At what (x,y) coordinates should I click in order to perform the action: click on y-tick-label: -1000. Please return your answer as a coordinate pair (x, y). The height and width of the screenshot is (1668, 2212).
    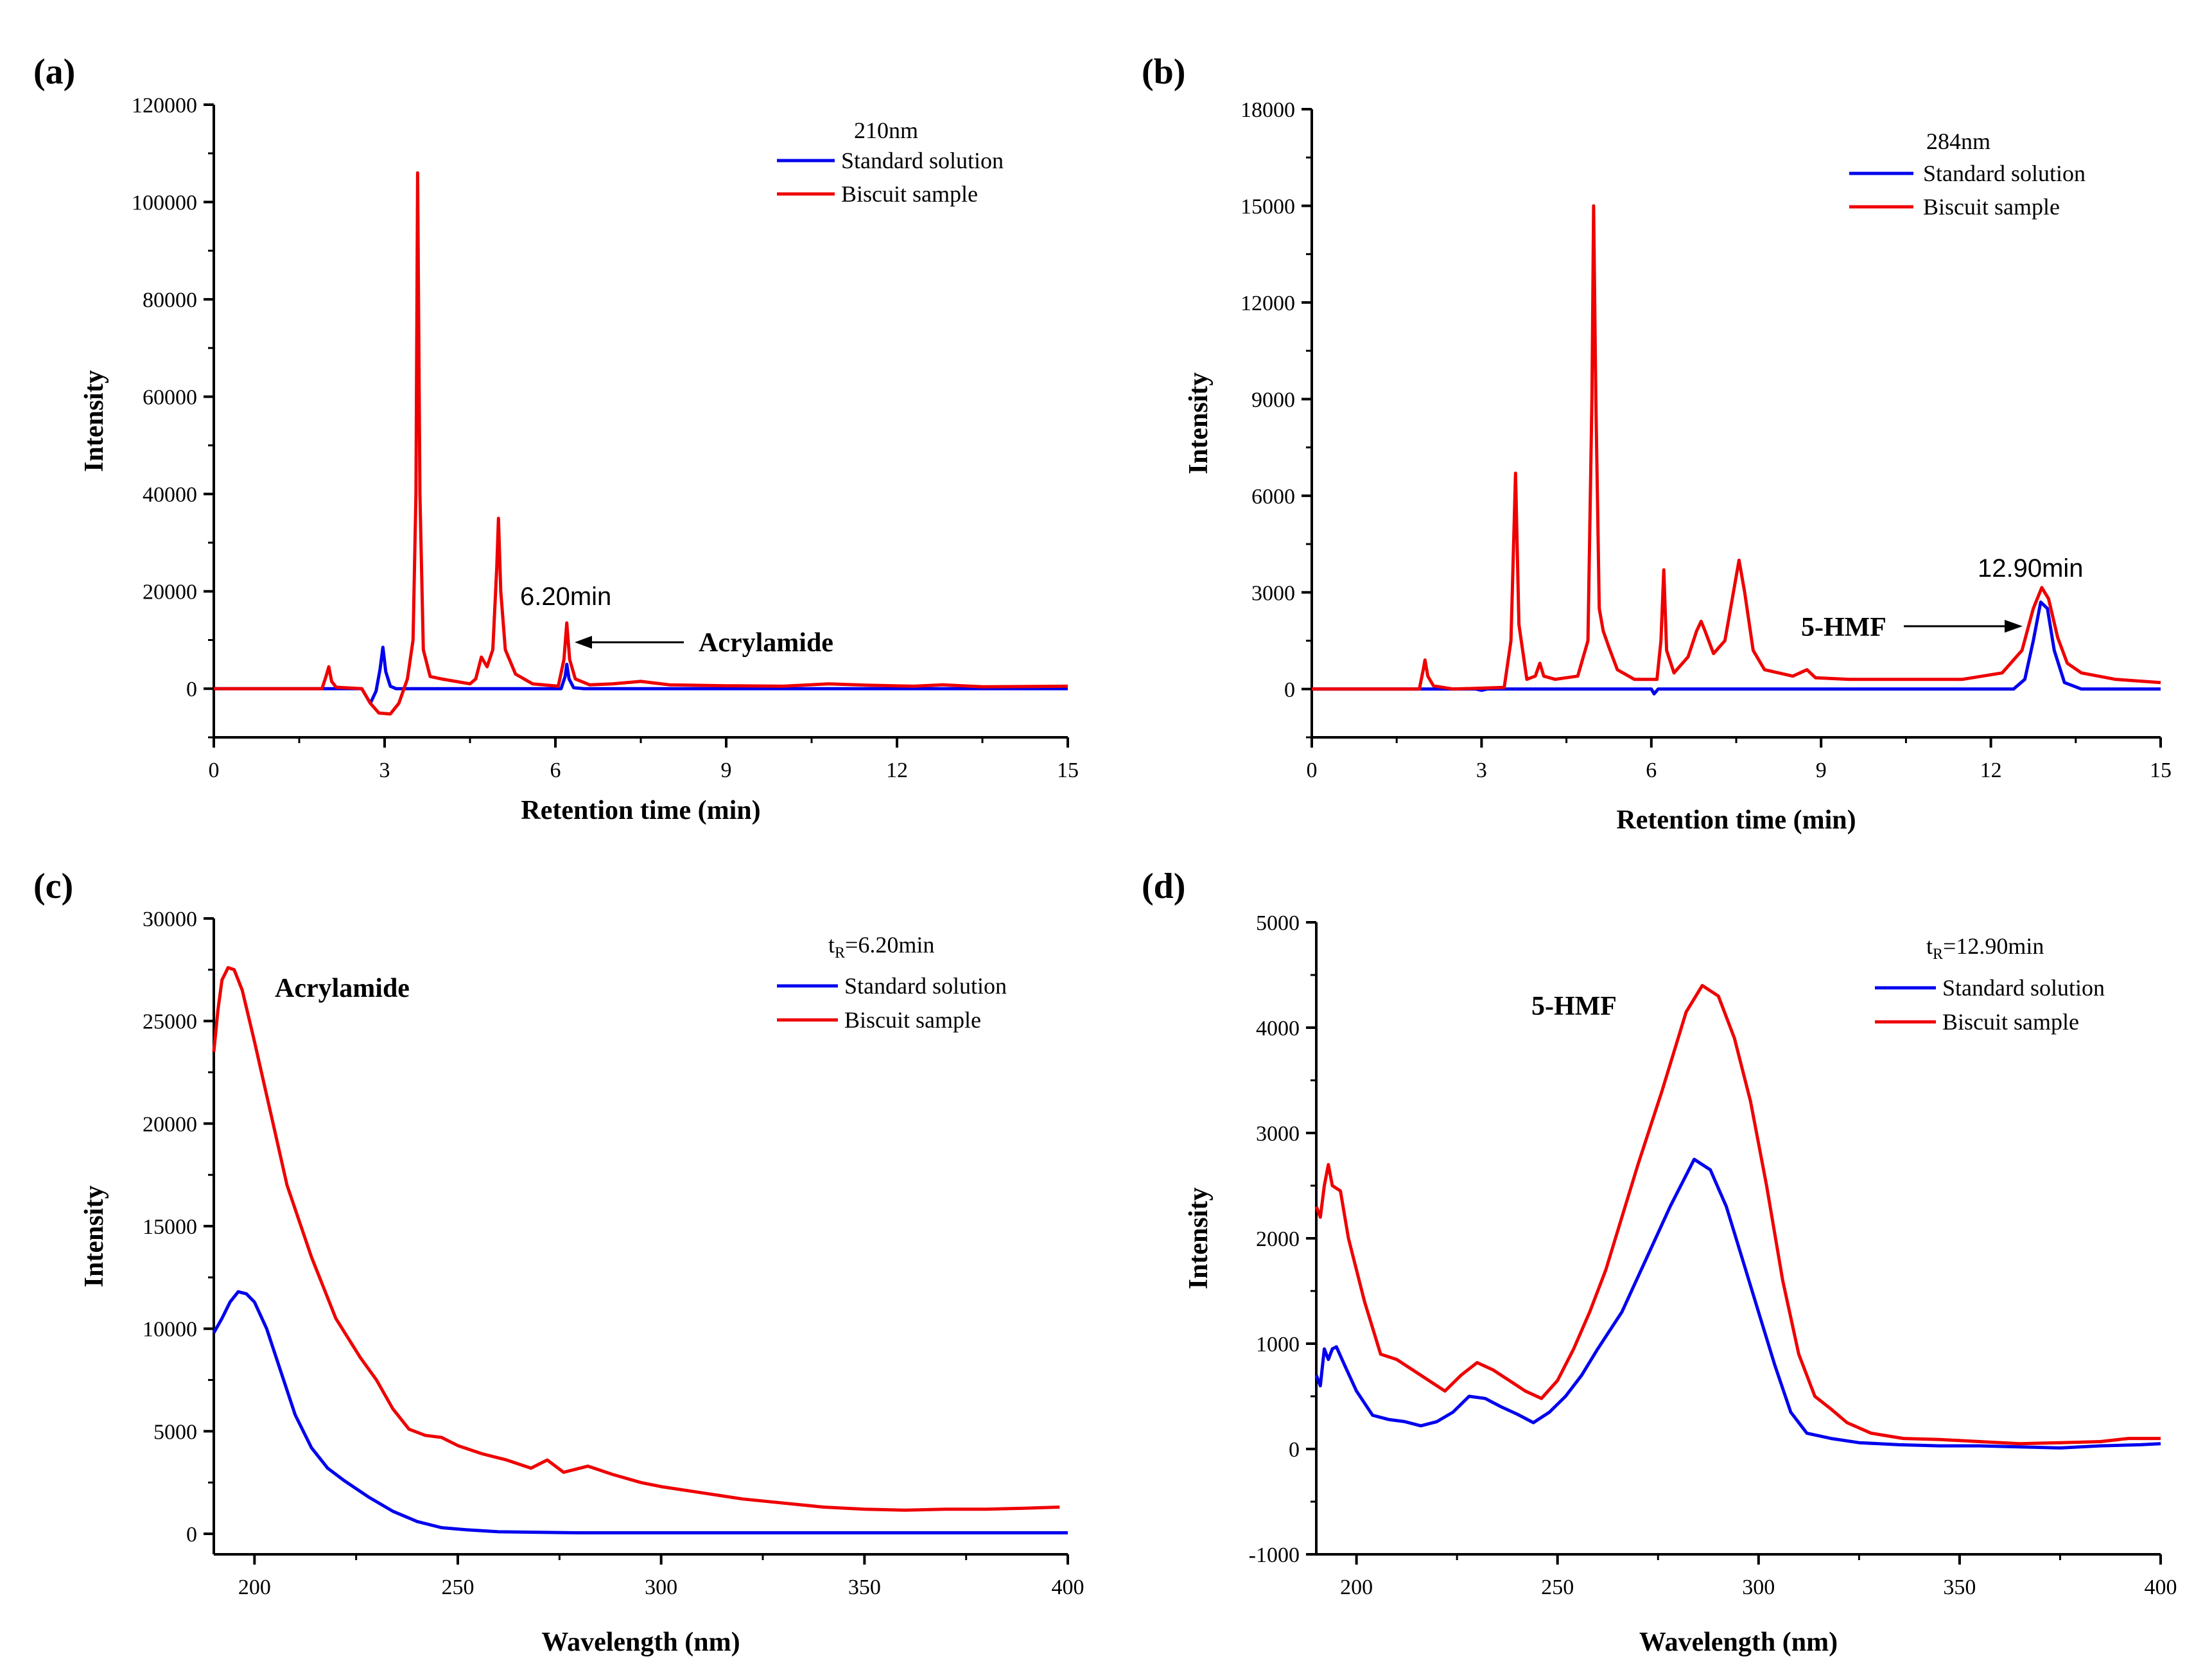
    Looking at the image, I should click on (1274, 1555).